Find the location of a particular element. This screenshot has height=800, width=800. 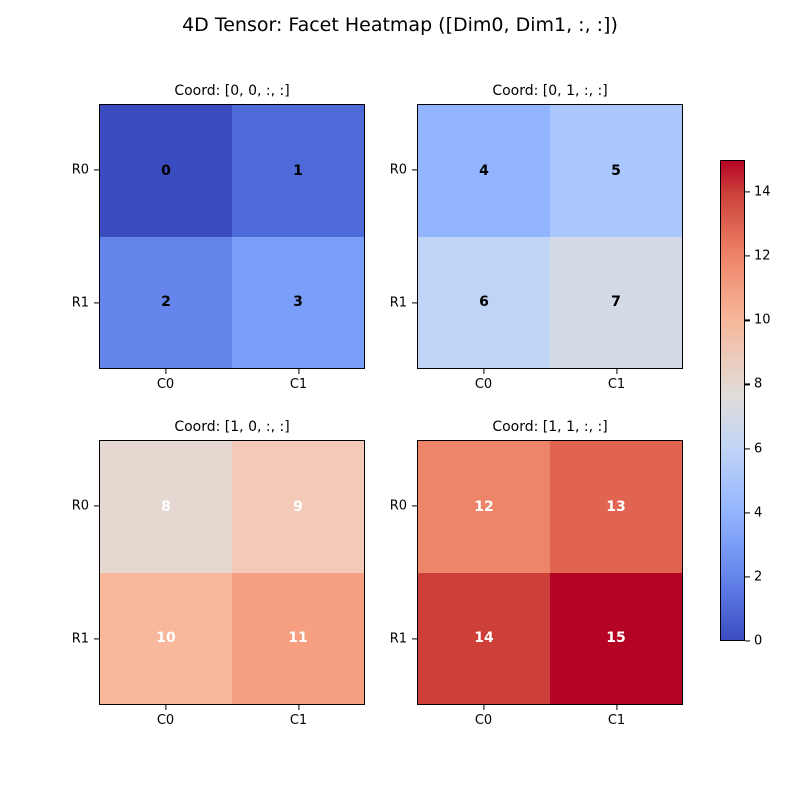

heatmap-cell: 14 is located at coordinates (484, 638).